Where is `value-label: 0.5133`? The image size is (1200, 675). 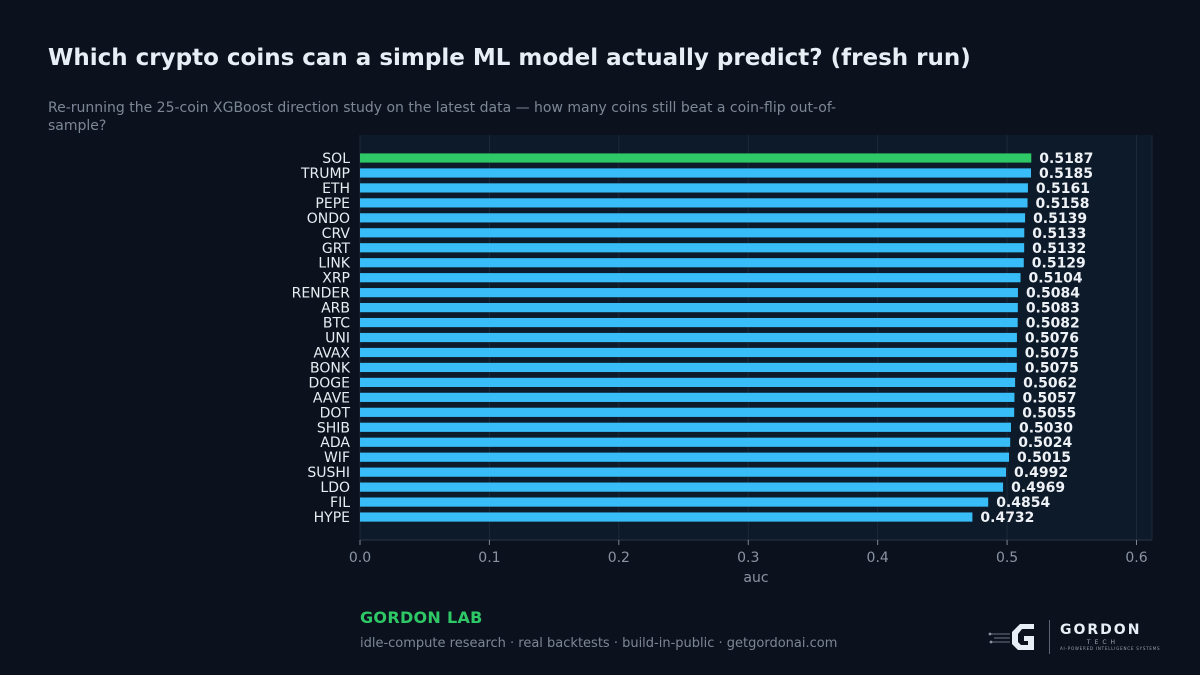 value-label: 0.5133 is located at coordinates (1059, 234).